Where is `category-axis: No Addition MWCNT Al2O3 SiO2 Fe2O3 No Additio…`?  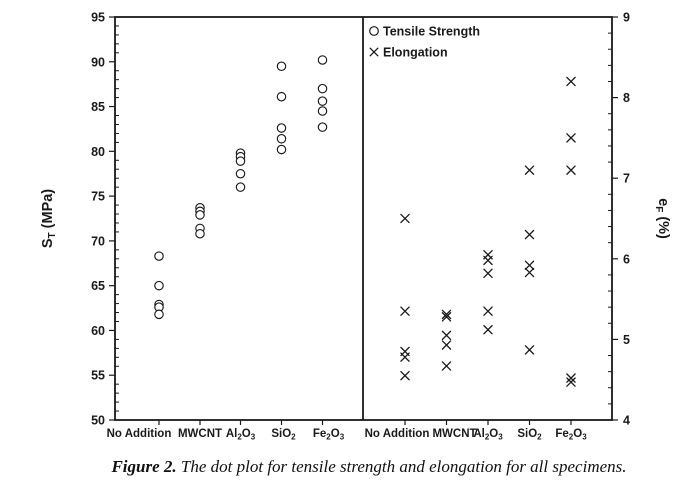 category-axis: No Addition MWCNT Al2O3 SiO2 Fe2O3 No Additio… is located at coordinates (347, 431).